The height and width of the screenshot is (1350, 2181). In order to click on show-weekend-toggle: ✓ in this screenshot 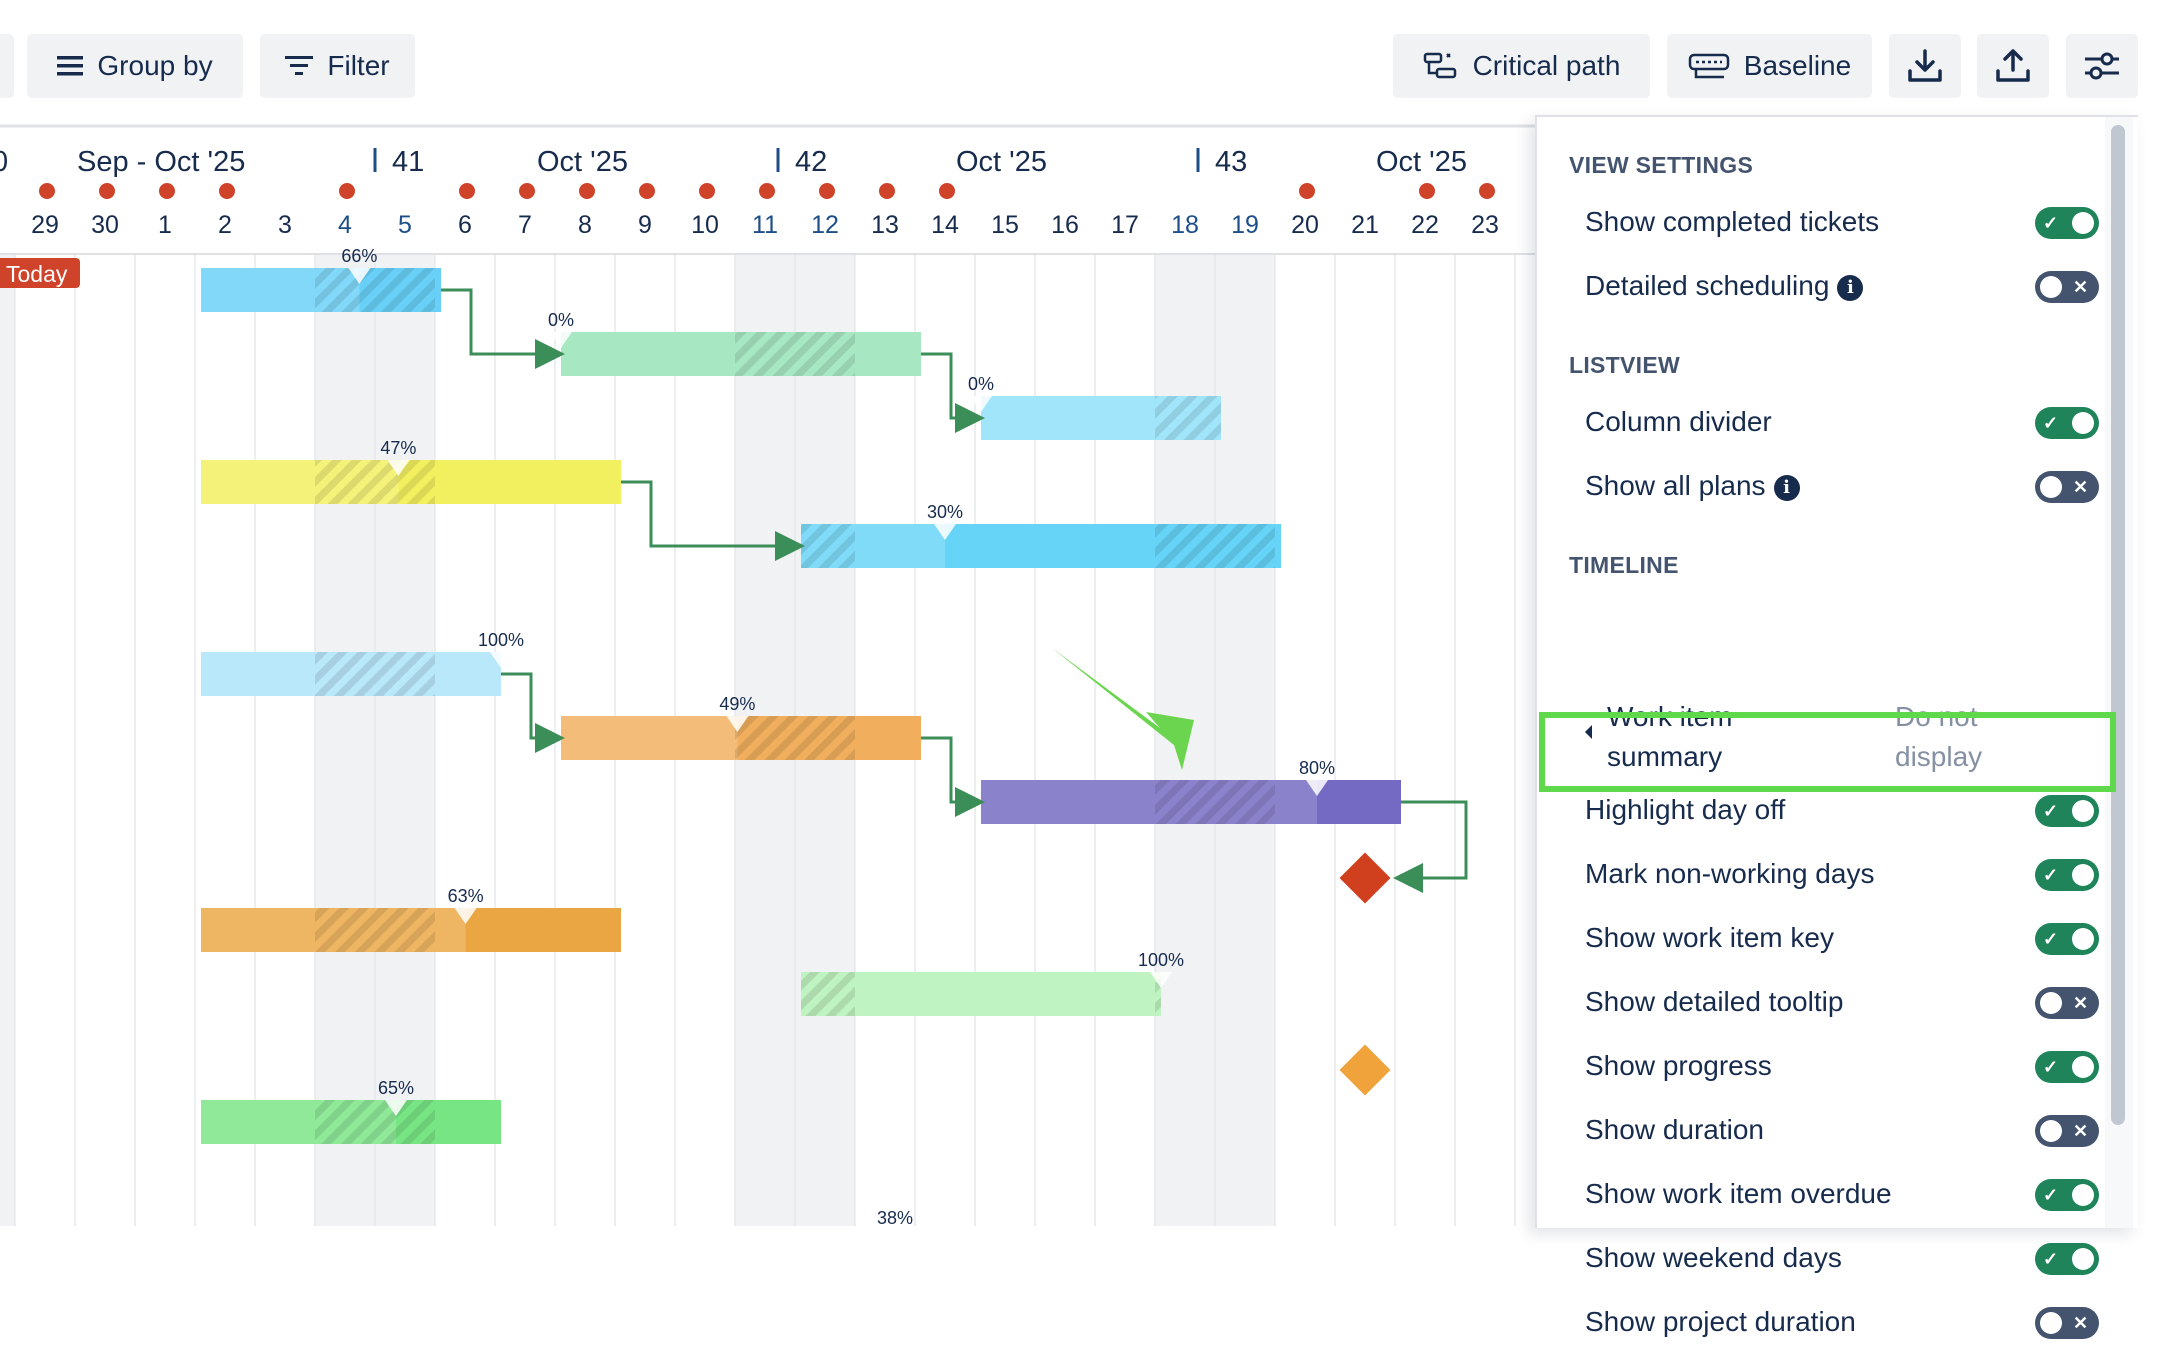, I will do `click(2067, 1259)`.